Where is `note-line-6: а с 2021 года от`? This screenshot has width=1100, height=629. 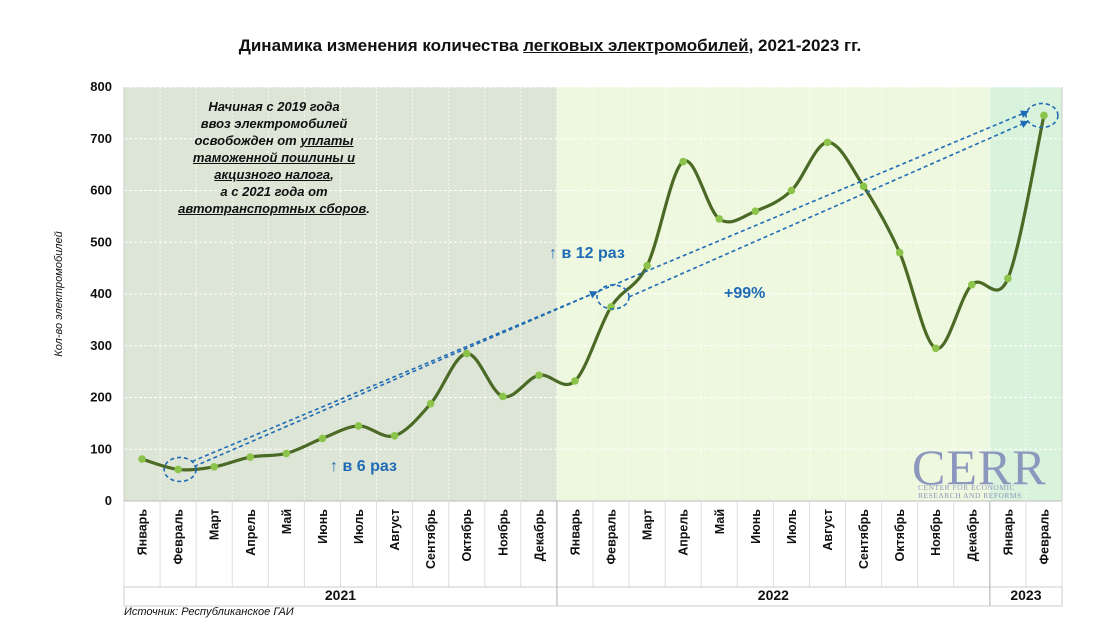 note-line-6: а с 2021 года от is located at coordinates (274, 191).